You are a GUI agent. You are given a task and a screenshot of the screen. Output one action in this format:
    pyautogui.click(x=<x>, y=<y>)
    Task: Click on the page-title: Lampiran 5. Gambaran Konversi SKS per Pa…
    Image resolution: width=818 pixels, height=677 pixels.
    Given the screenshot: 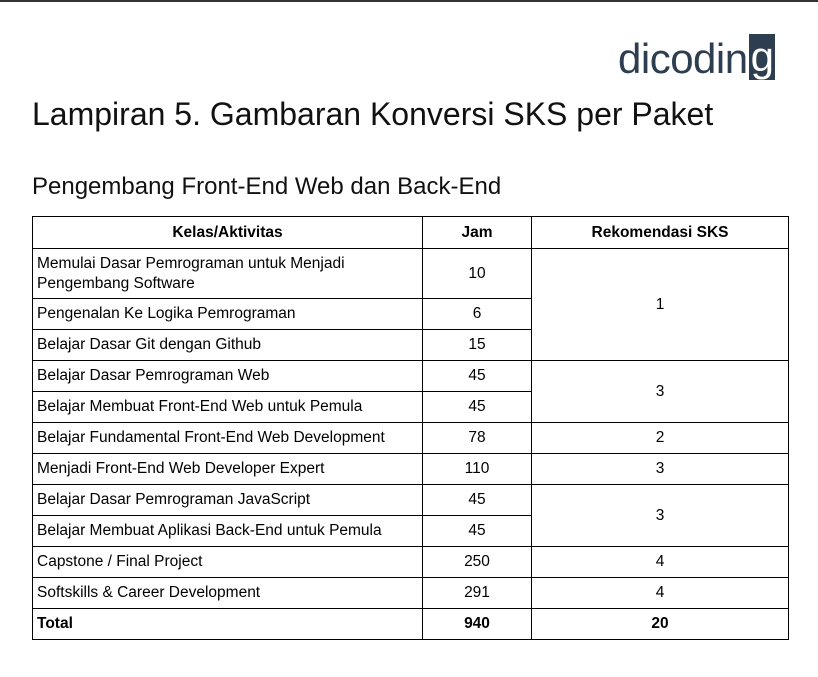 What is the action you would take?
    pyautogui.click(x=373, y=114)
    